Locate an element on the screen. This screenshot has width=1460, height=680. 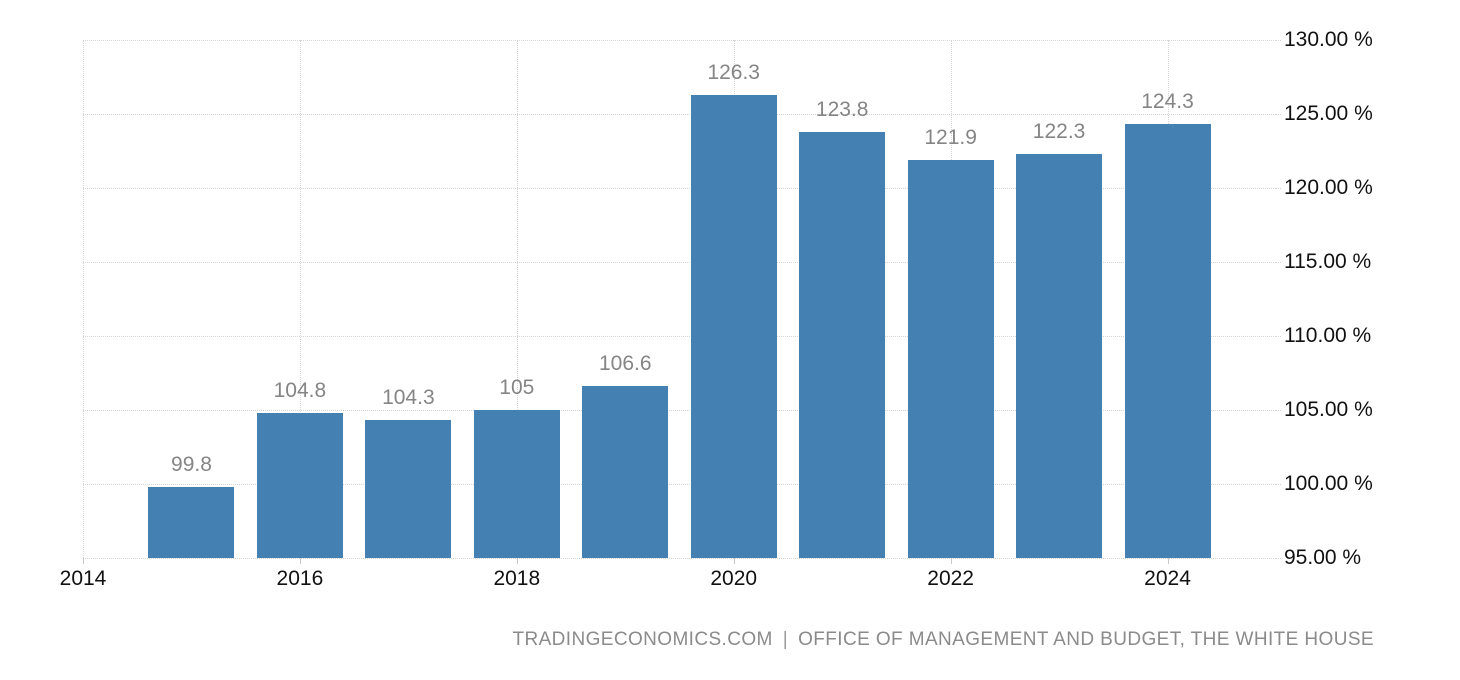
bar-2019 is located at coordinates (625, 472).